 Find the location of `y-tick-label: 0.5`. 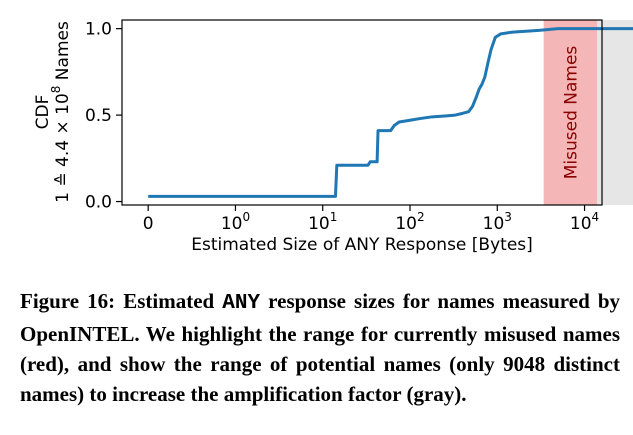

y-tick-label: 0.5 is located at coordinates (98, 116).